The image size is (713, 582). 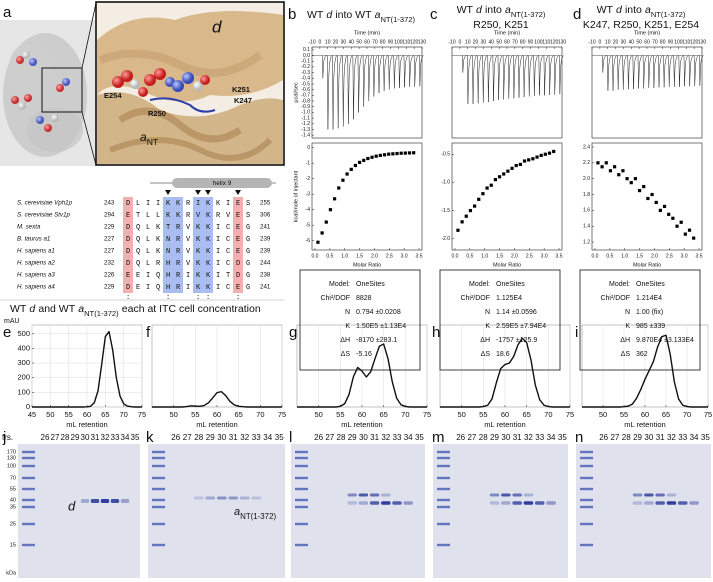 What do you see at coordinates (352, 437) in the screenshot?
I see `fraction-number: 29` at bounding box center [352, 437].